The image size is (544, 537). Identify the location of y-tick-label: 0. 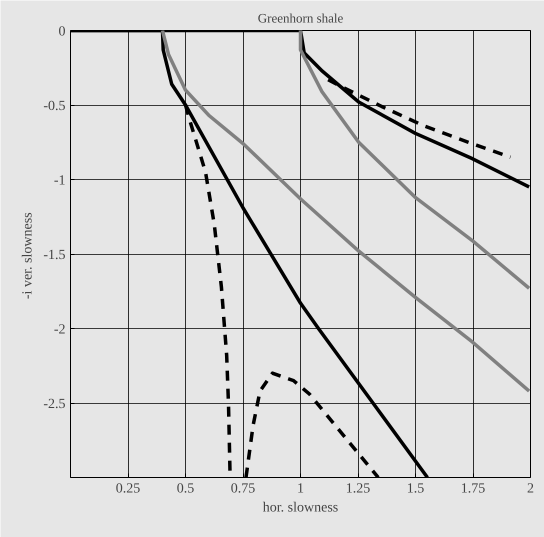
(62, 32).